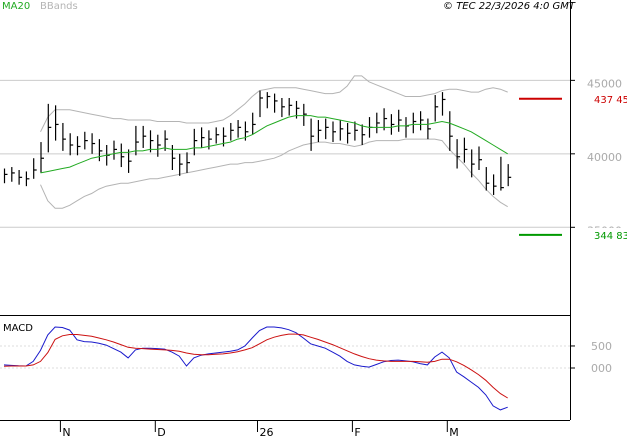 The width and height of the screenshot is (627, 440). I want to click on legend-label: BBands, so click(59, 6).